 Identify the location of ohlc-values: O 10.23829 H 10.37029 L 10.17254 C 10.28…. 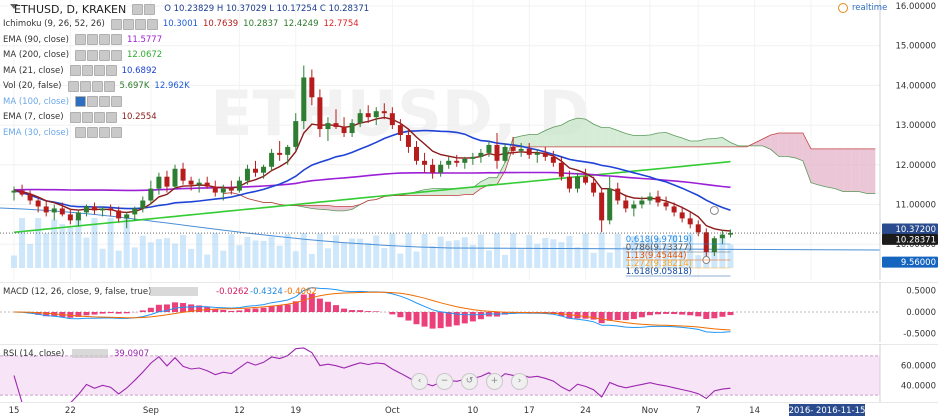
(267, 9).